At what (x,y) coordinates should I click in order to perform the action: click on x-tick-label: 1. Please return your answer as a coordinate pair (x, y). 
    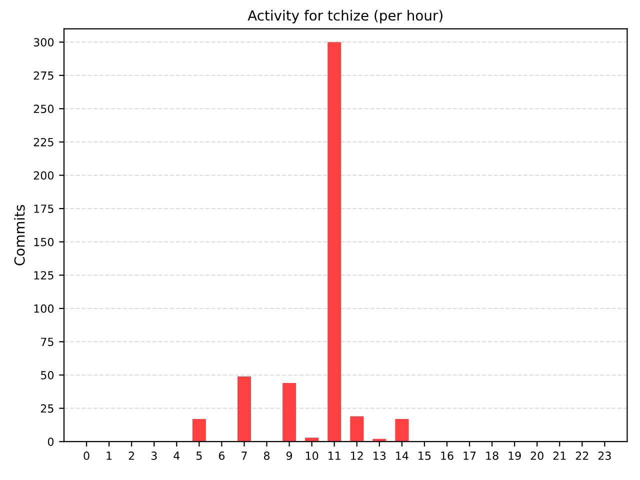
    Looking at the image, I should click on (109, 456).